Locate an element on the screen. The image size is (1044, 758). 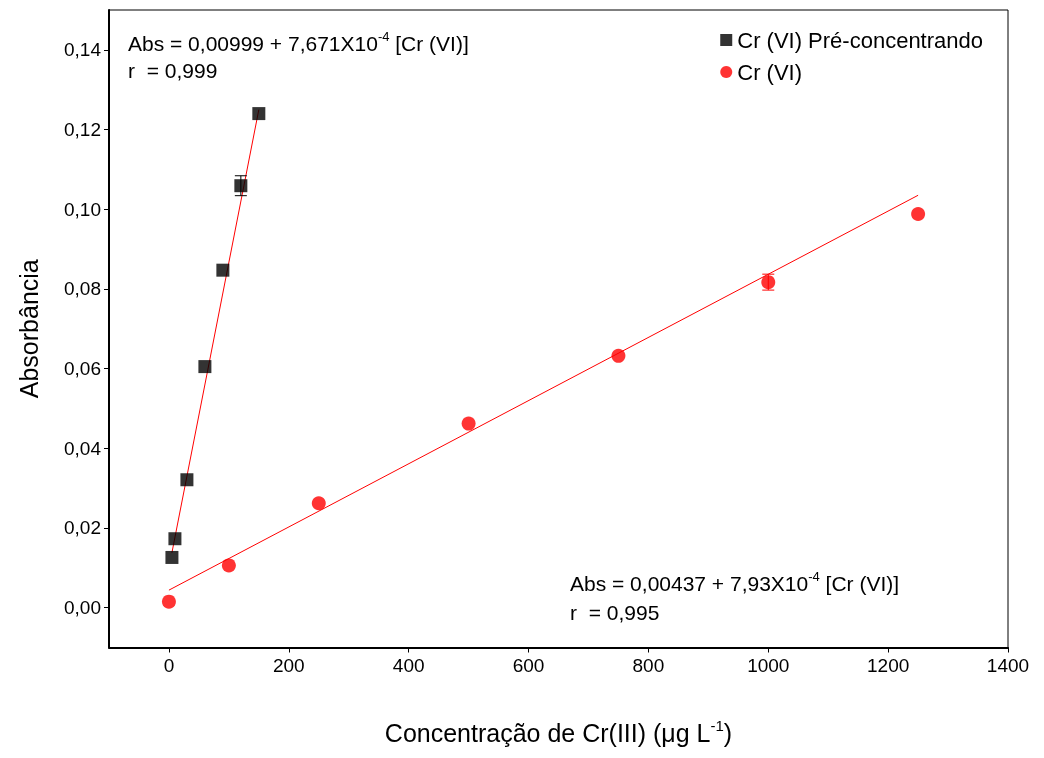
x-tick-label: 1000 is located at coordinates (768, 665).